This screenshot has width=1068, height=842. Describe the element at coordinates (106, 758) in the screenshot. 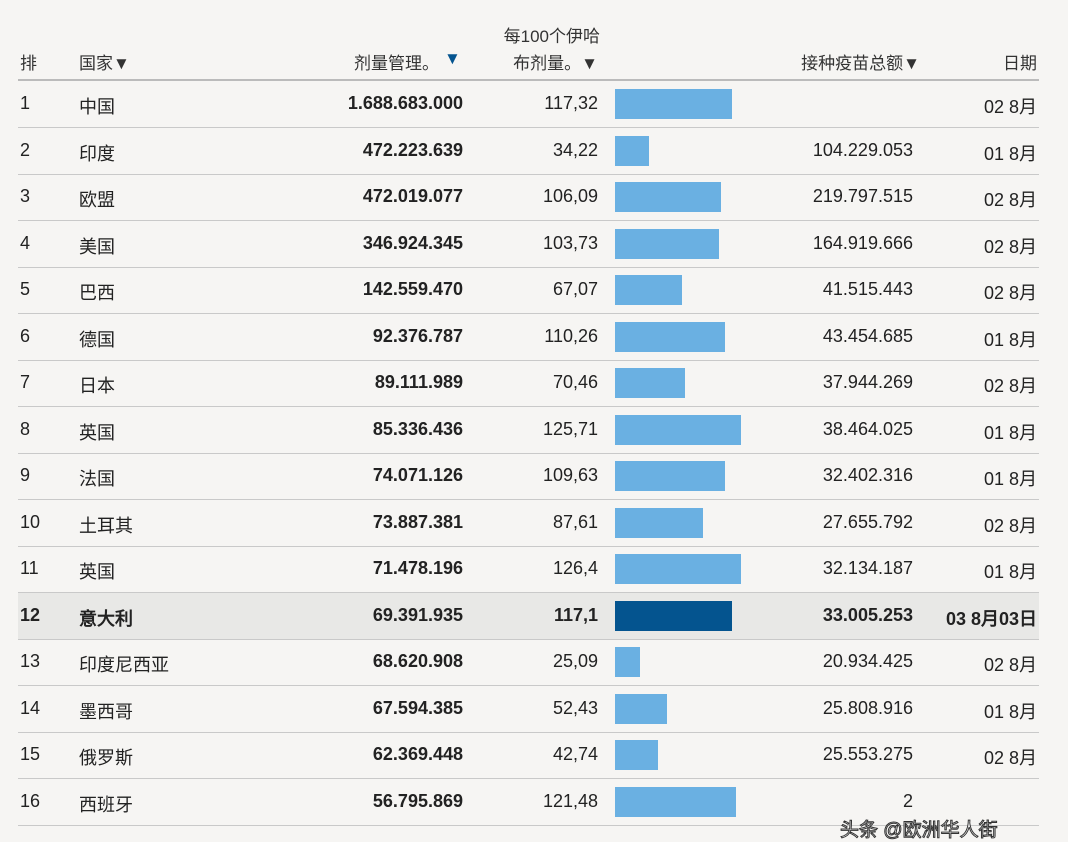

I see `country-cell: 俄罗斯` at that location.